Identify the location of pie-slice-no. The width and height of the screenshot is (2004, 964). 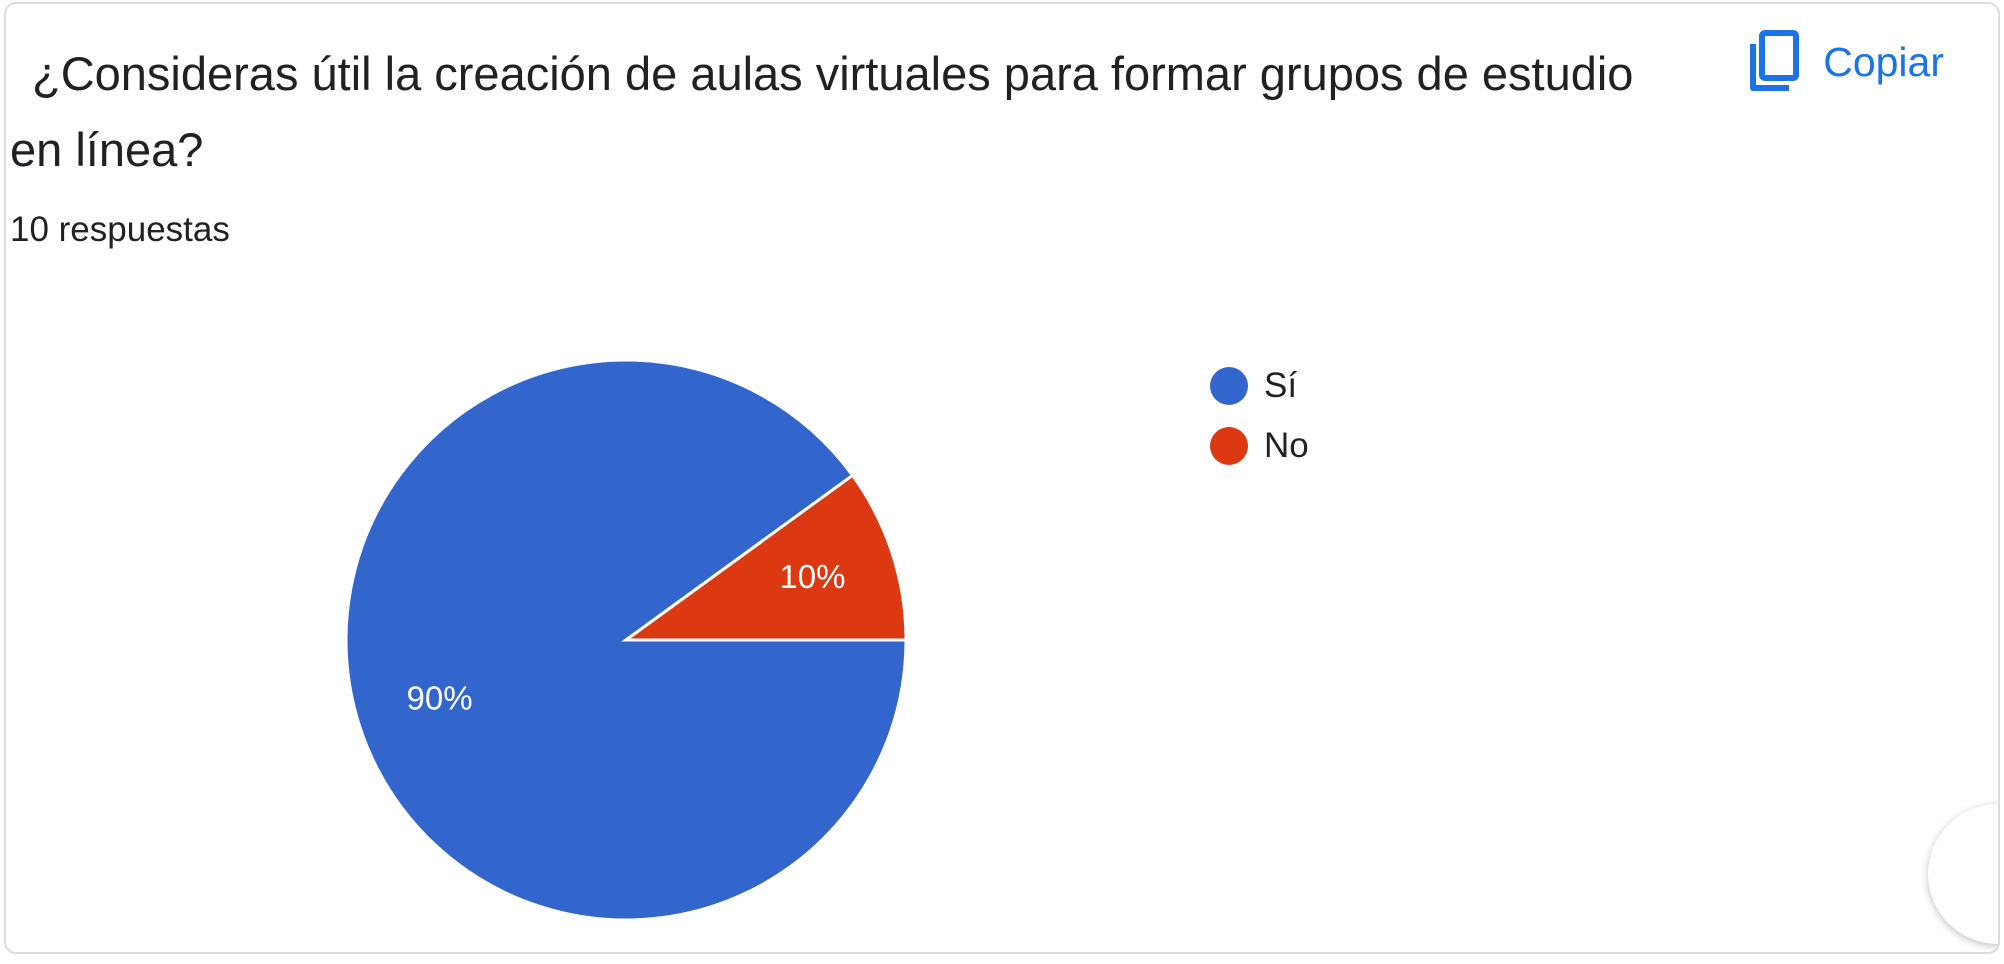
(764, 557).